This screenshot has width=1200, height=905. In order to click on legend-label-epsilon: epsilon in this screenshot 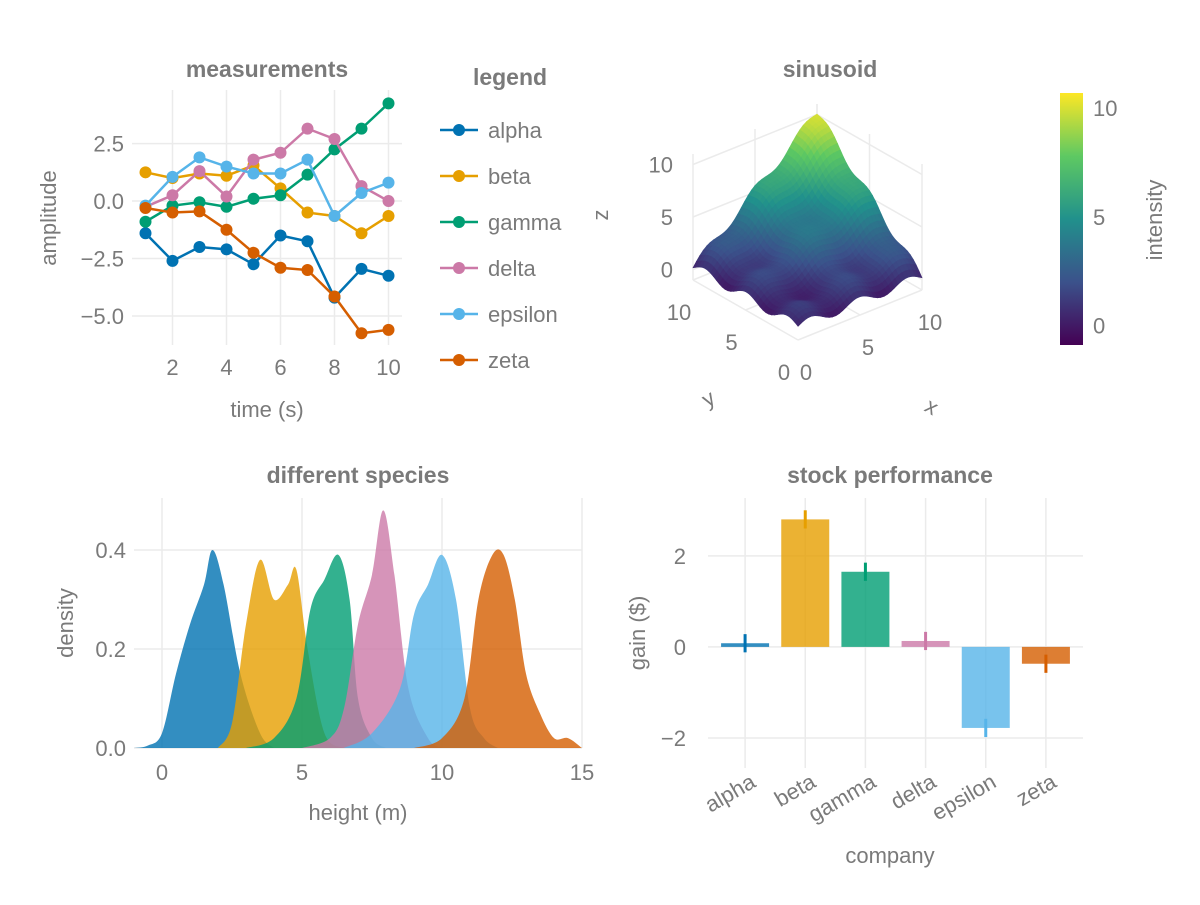, I will do `click(523, 314)`.